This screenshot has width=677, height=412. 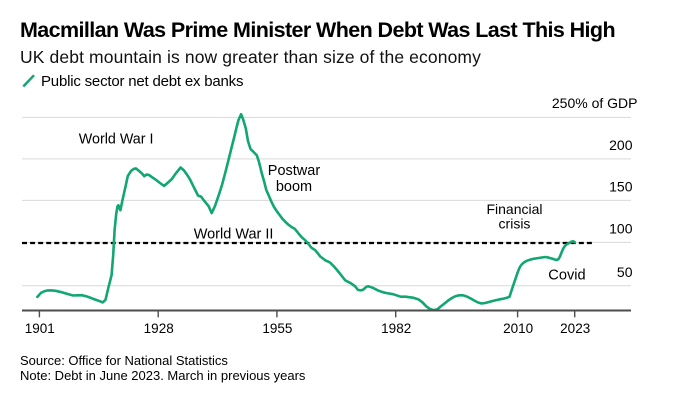 What do you see at coordinates (294, 171) in the screenshot?
I see `svg-text: Postwar` at bounding box center [294, 171].